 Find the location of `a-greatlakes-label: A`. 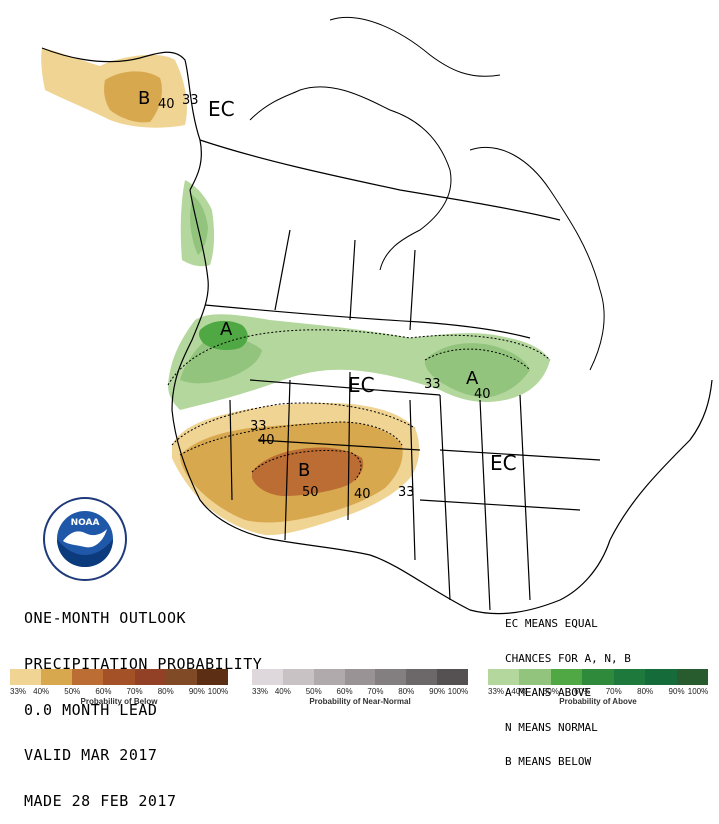

a-greatlakes-label: A is located at coordinates (472, 378).